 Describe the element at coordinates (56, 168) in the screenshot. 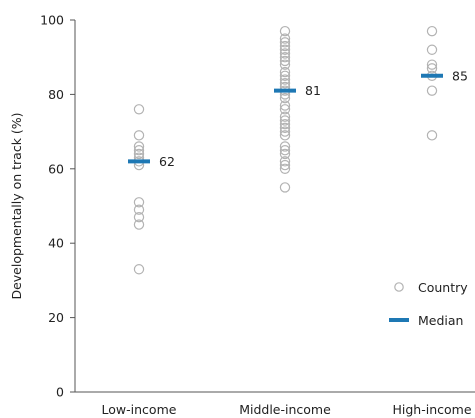

I see `y-tick-label: 60` at that location.